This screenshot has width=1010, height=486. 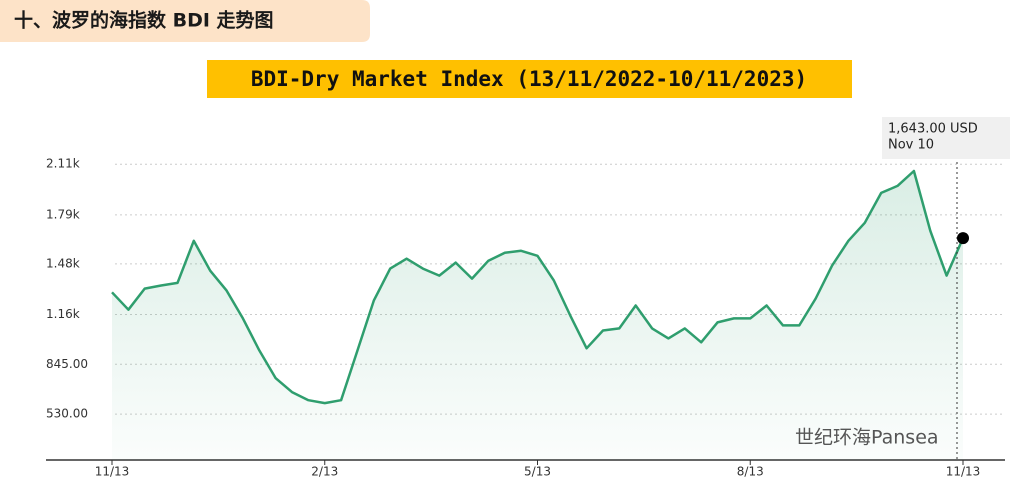 I want to click on y-tick-label: 2.11k, so click(x=63, y=164).